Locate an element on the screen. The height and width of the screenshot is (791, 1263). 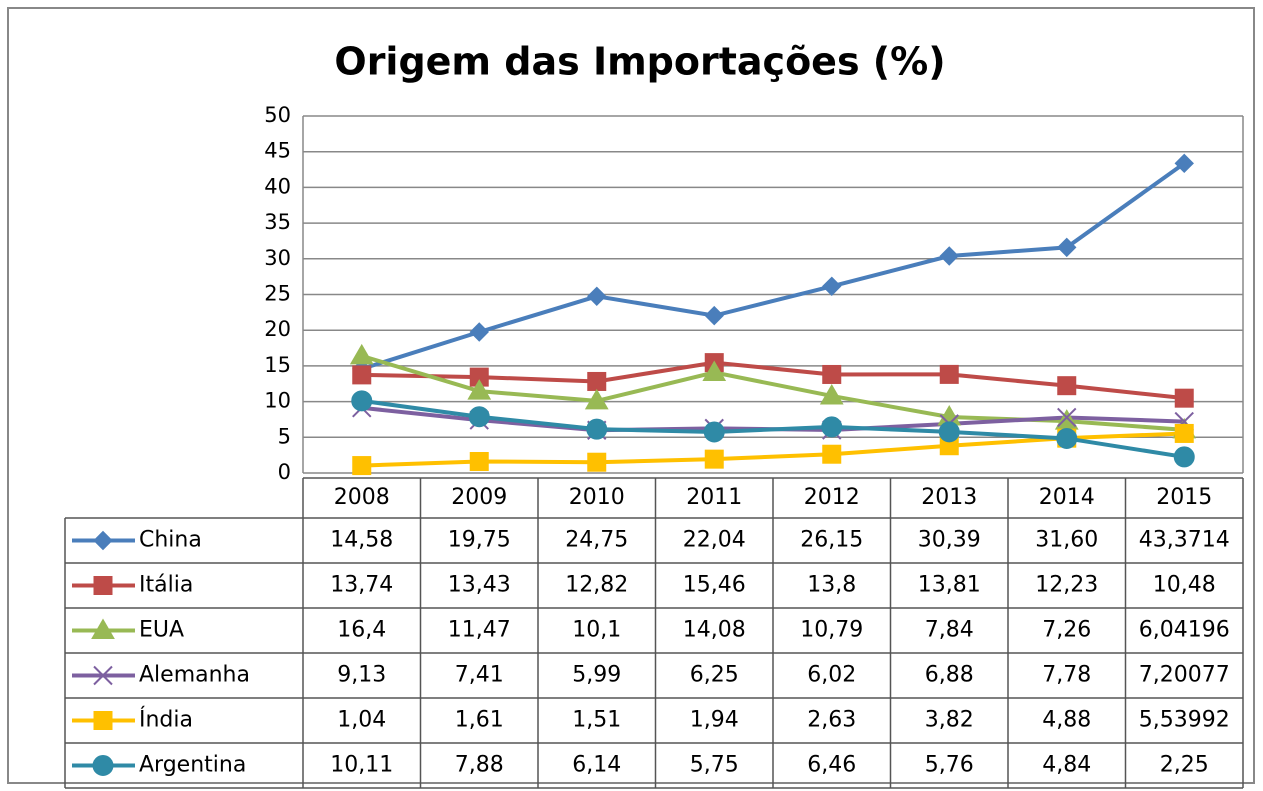
table-value: 13,81 is located at coordinates (949, 585).